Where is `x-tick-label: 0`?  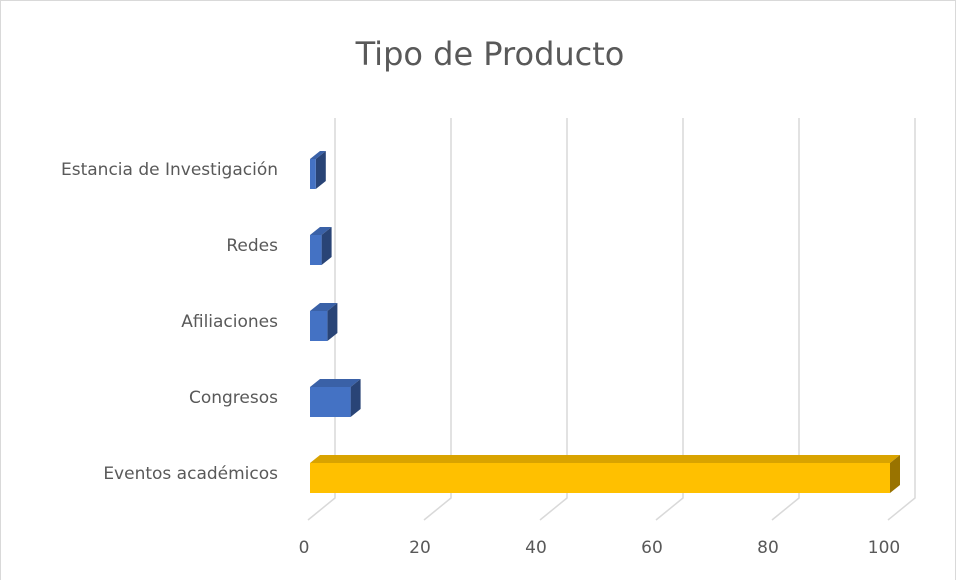
x-tick-label: 0 is located at coordinates (304, 548).